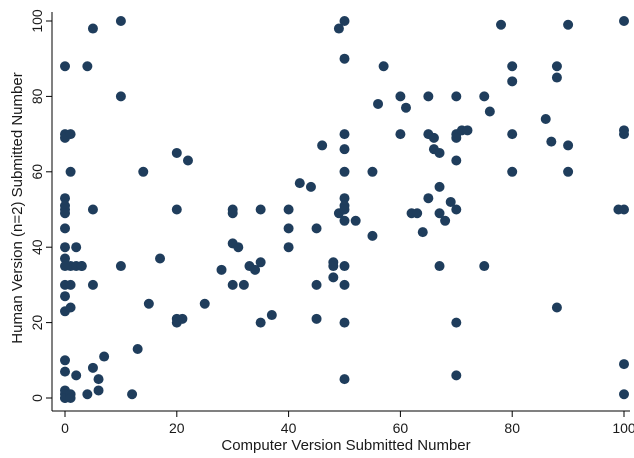  Describe the element at coordinates (37, 21) in the screenshot. I see `y-tick-label: 100` at that location.